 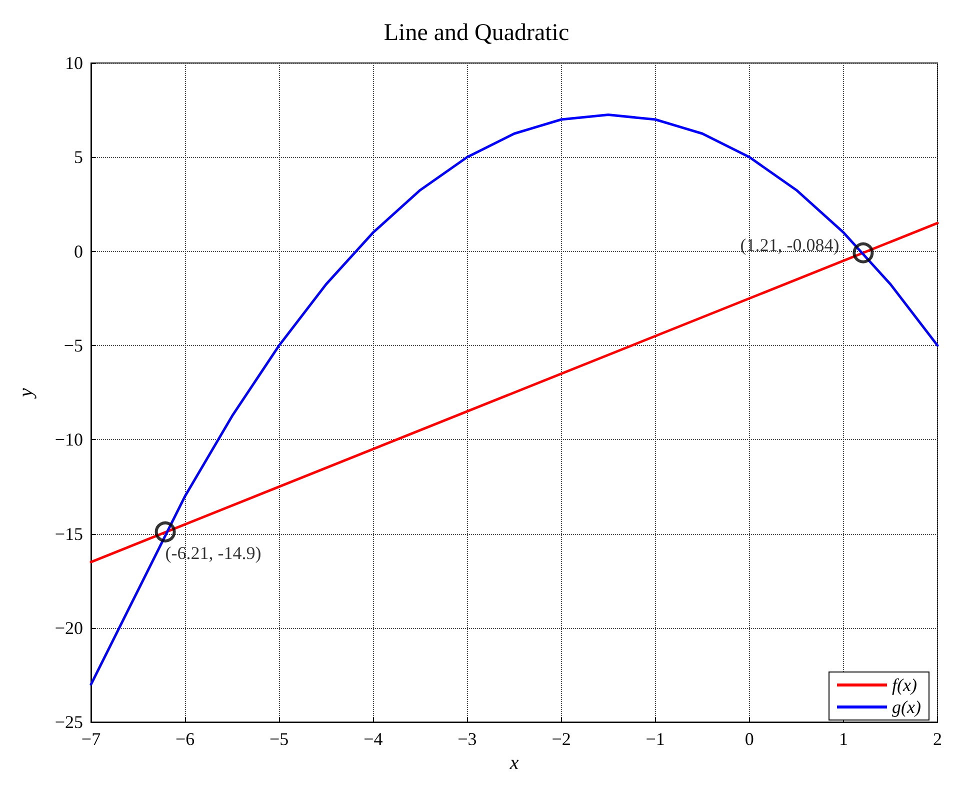 I want to click on x-tick-label: −1, so click(x=655, y=739).